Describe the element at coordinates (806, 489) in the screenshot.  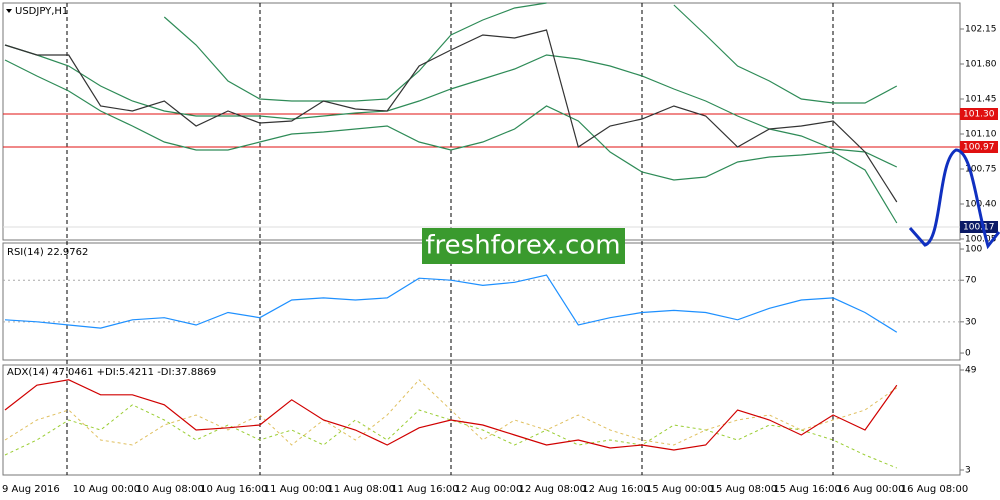
I see `x-tick-label: 15 Aug 16:00` at that location.